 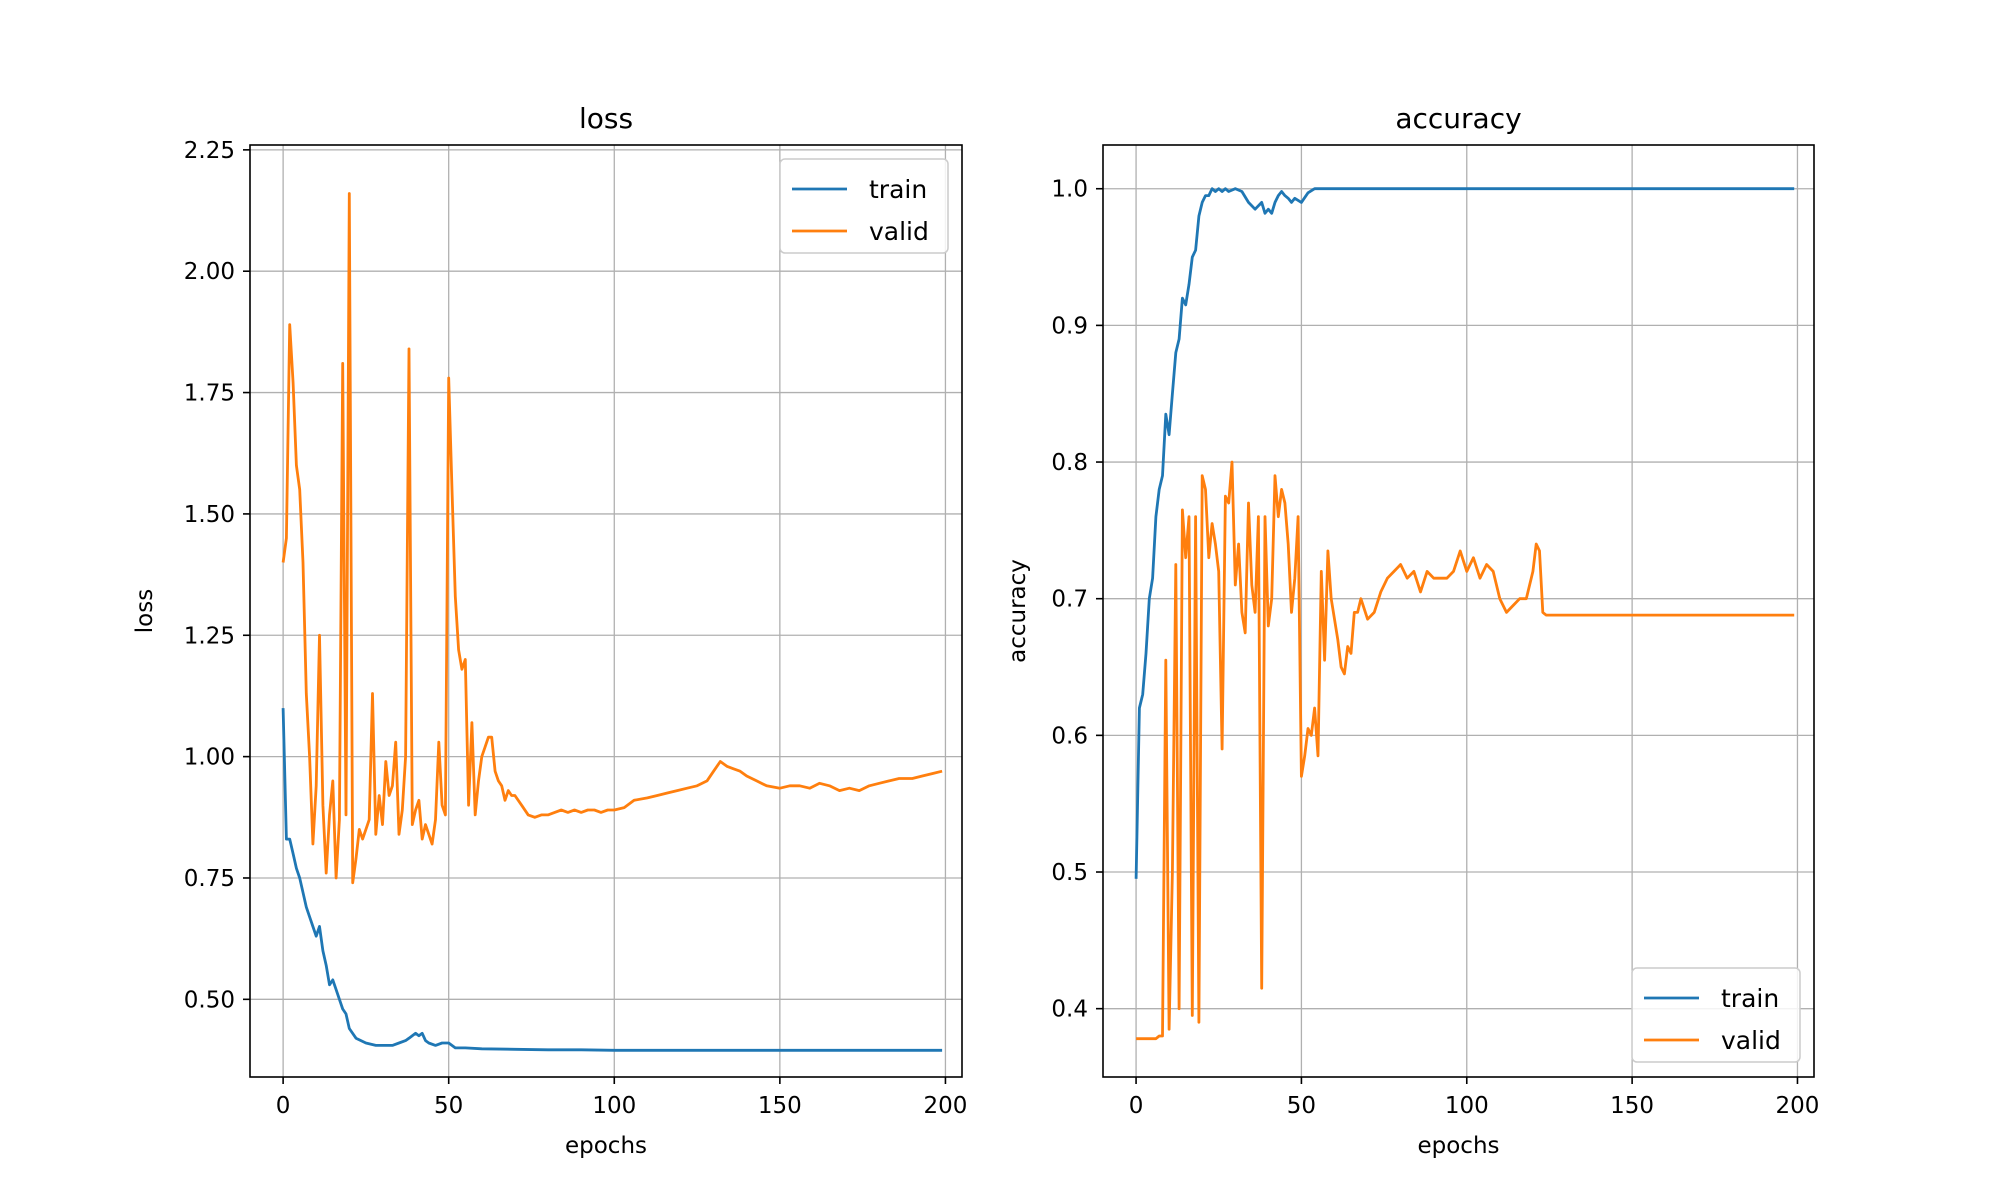 I want to click on y-tick-label: 1.00, so click(x=209, y=758).